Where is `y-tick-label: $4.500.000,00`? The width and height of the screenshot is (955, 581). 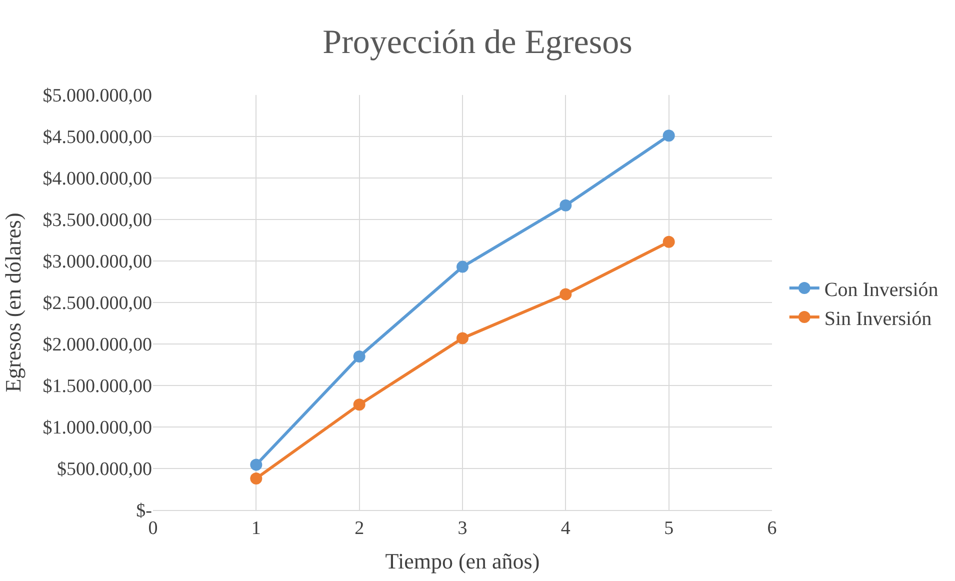
y-tick-label: $4.500.000,00 is located at coordinates (97, 137).